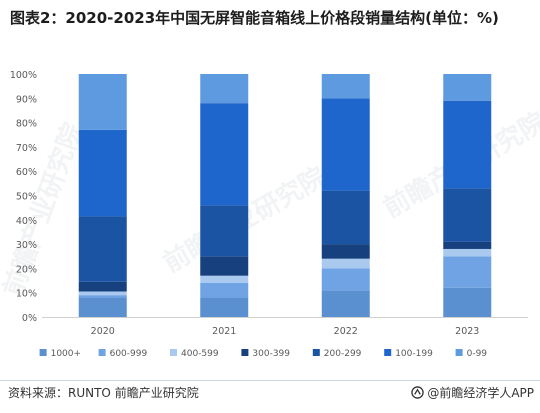 This screenshot has width=540, height=413. What do you see at coordinates (477, 354) in the screenshot?
I see `legend-label: 0-99` at bounding box center [477, 354].